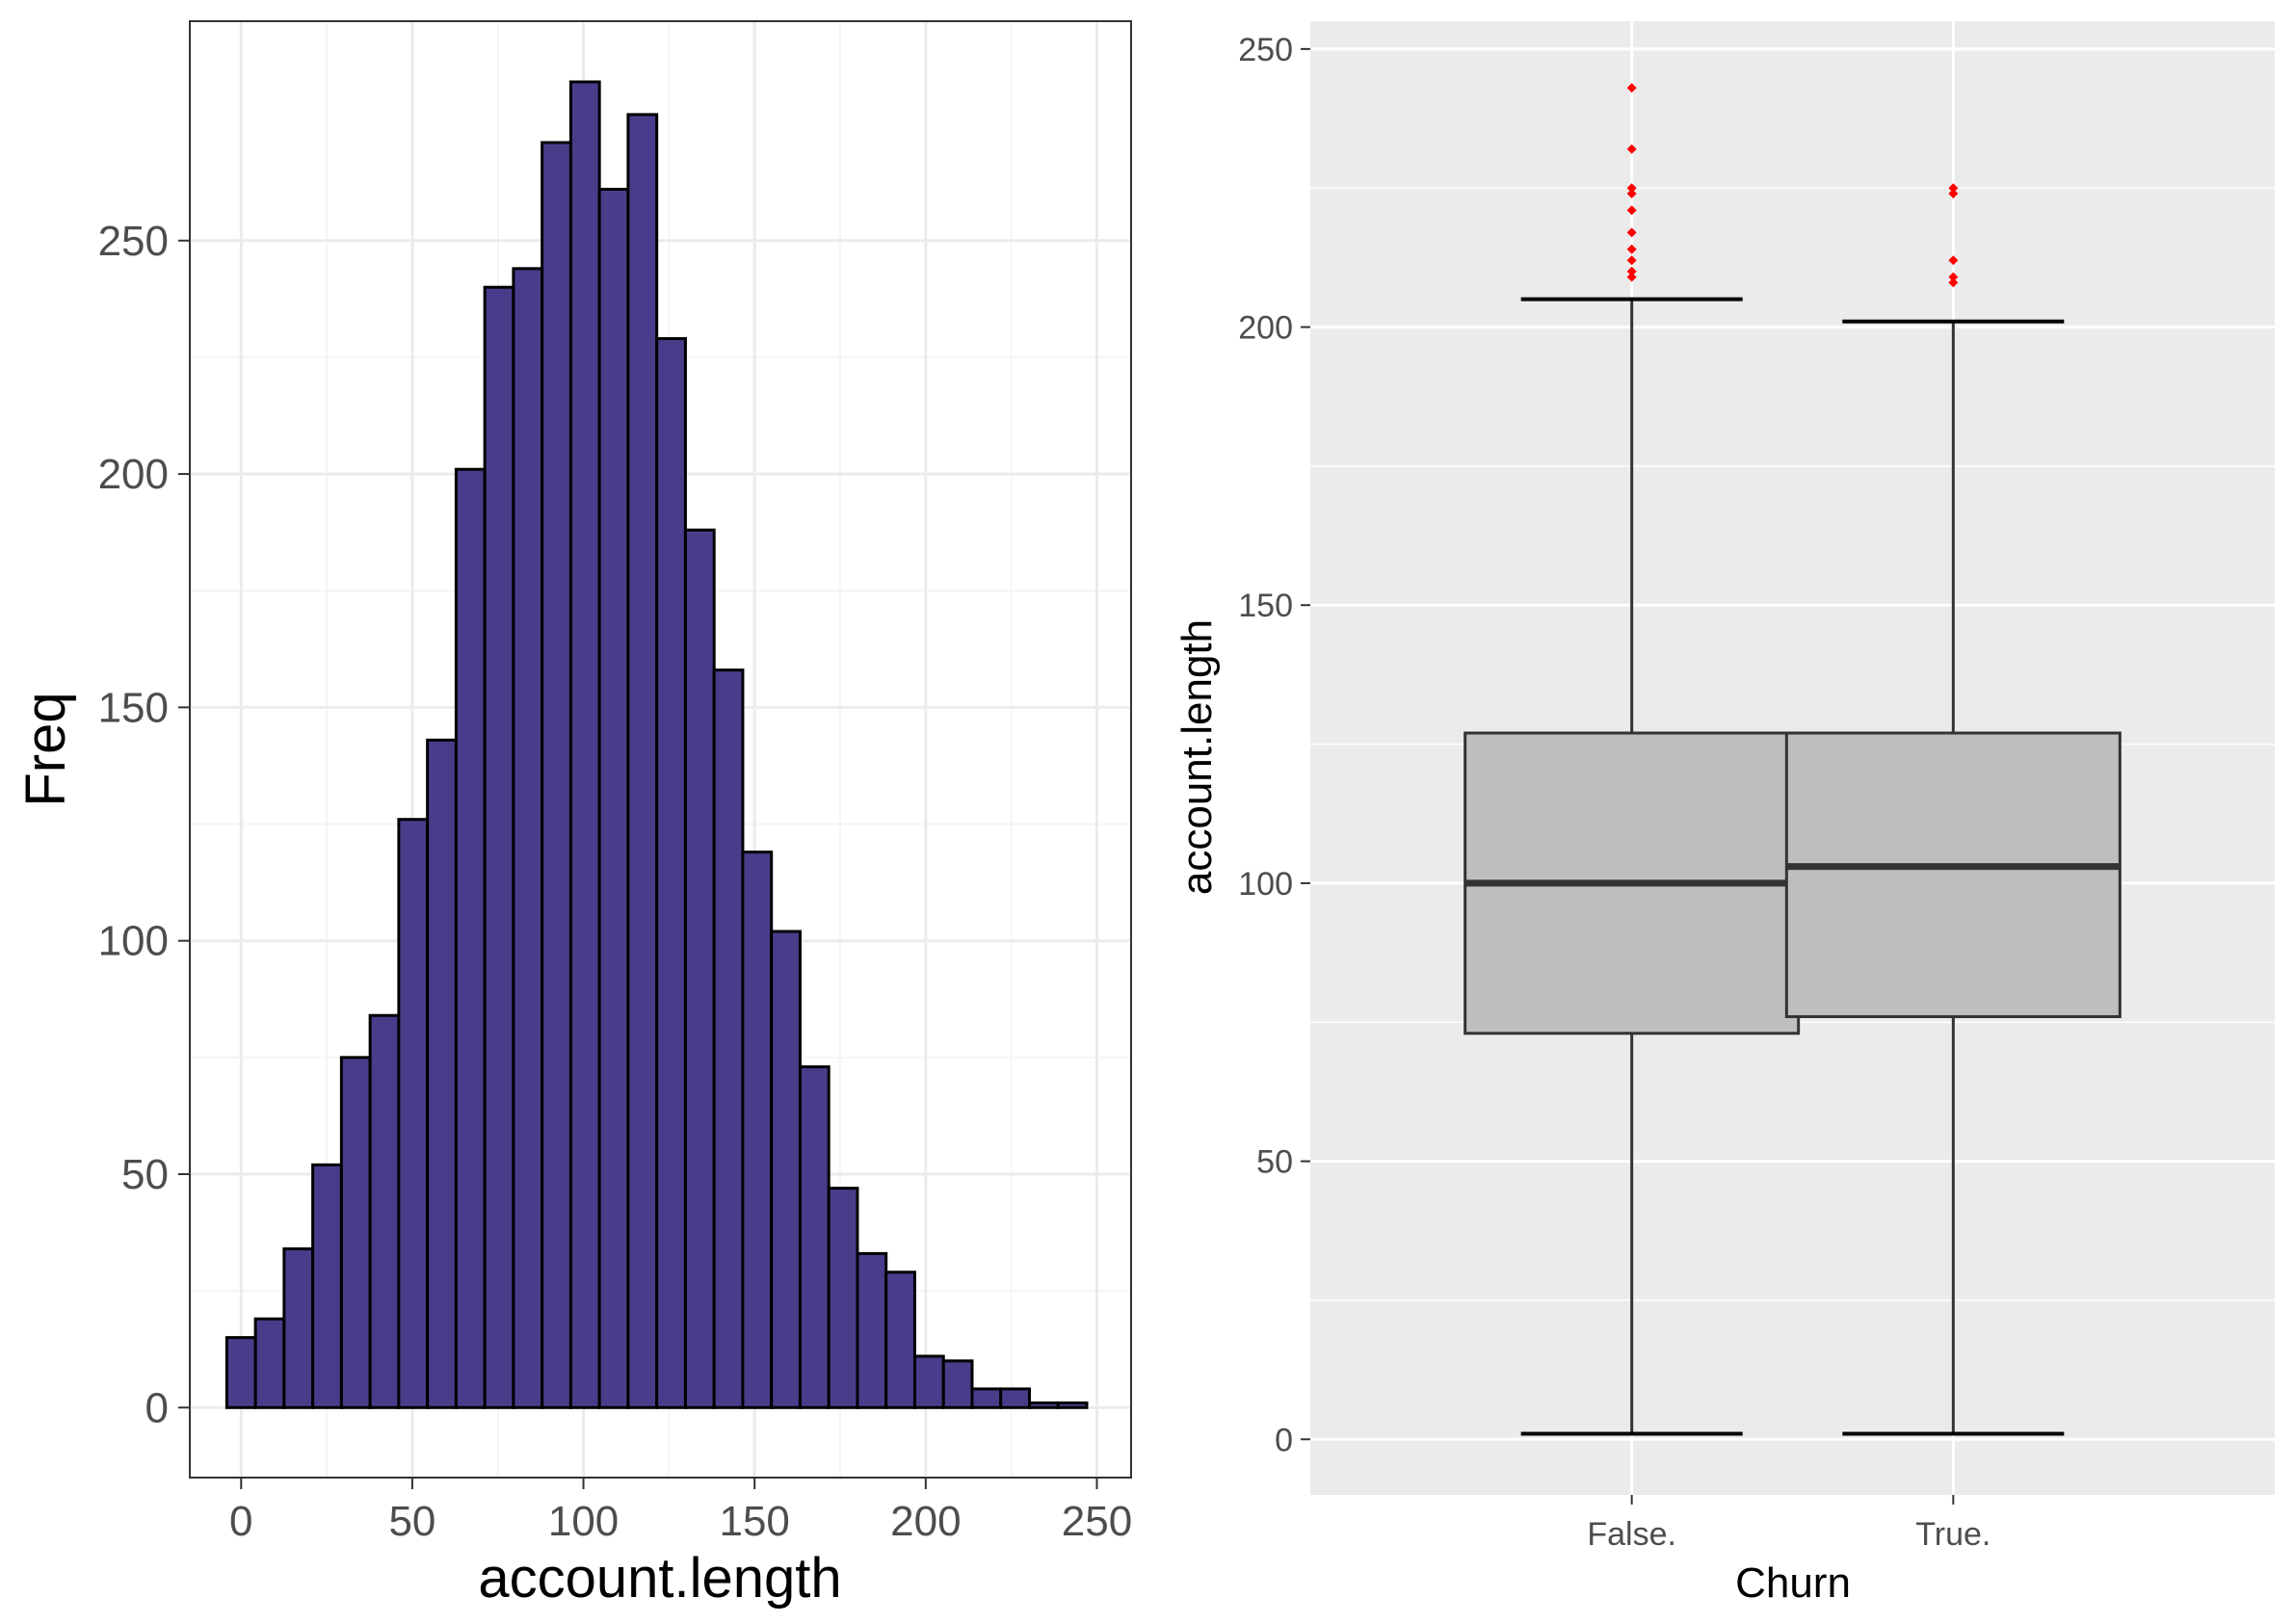 The image size is (2294, 1624). What do you see at coordinates (1274, 1162) in the screenshot?
I see `boxplot-y-tick-label: 50` at bounding box center [1274, 1162].